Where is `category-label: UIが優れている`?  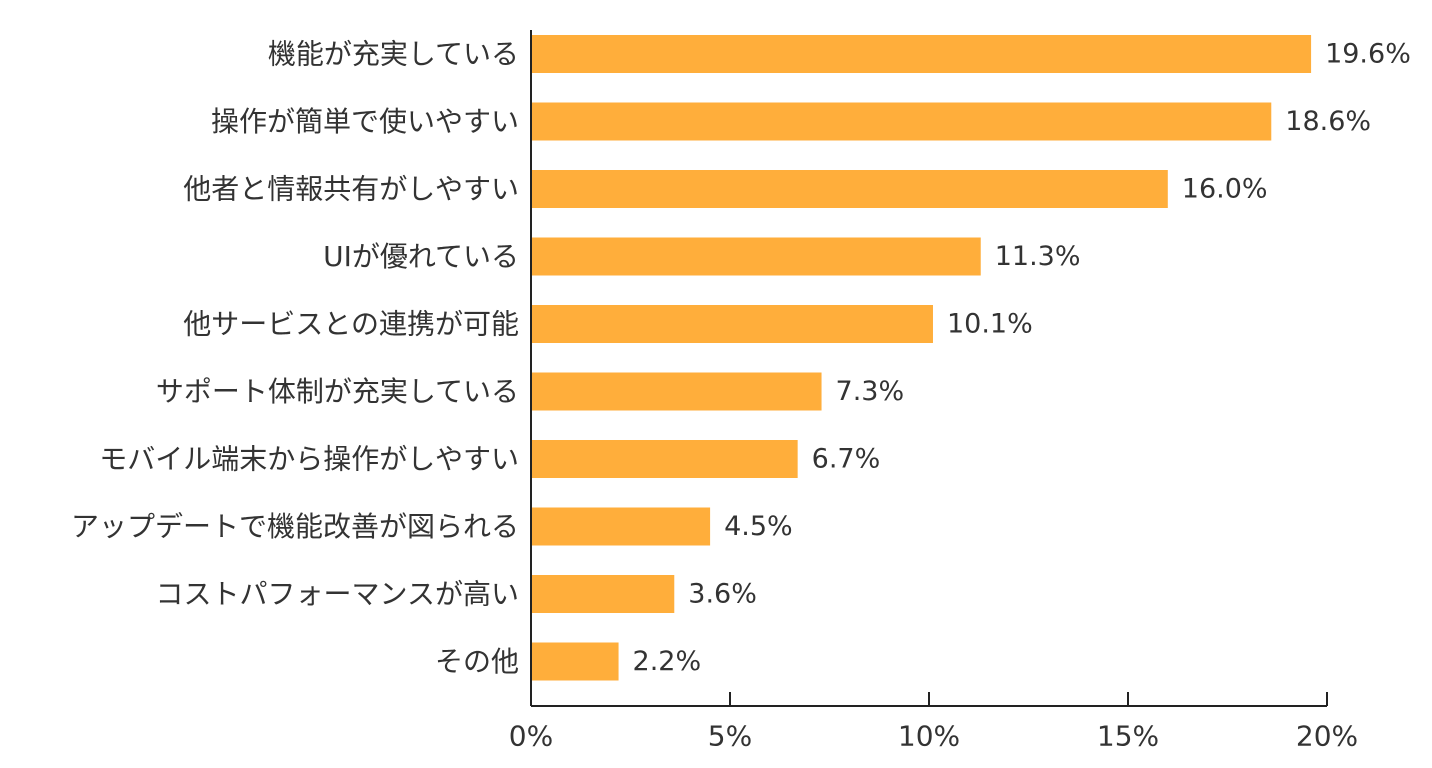 category-label: UIが優れている is located at coordinates (421, 256).